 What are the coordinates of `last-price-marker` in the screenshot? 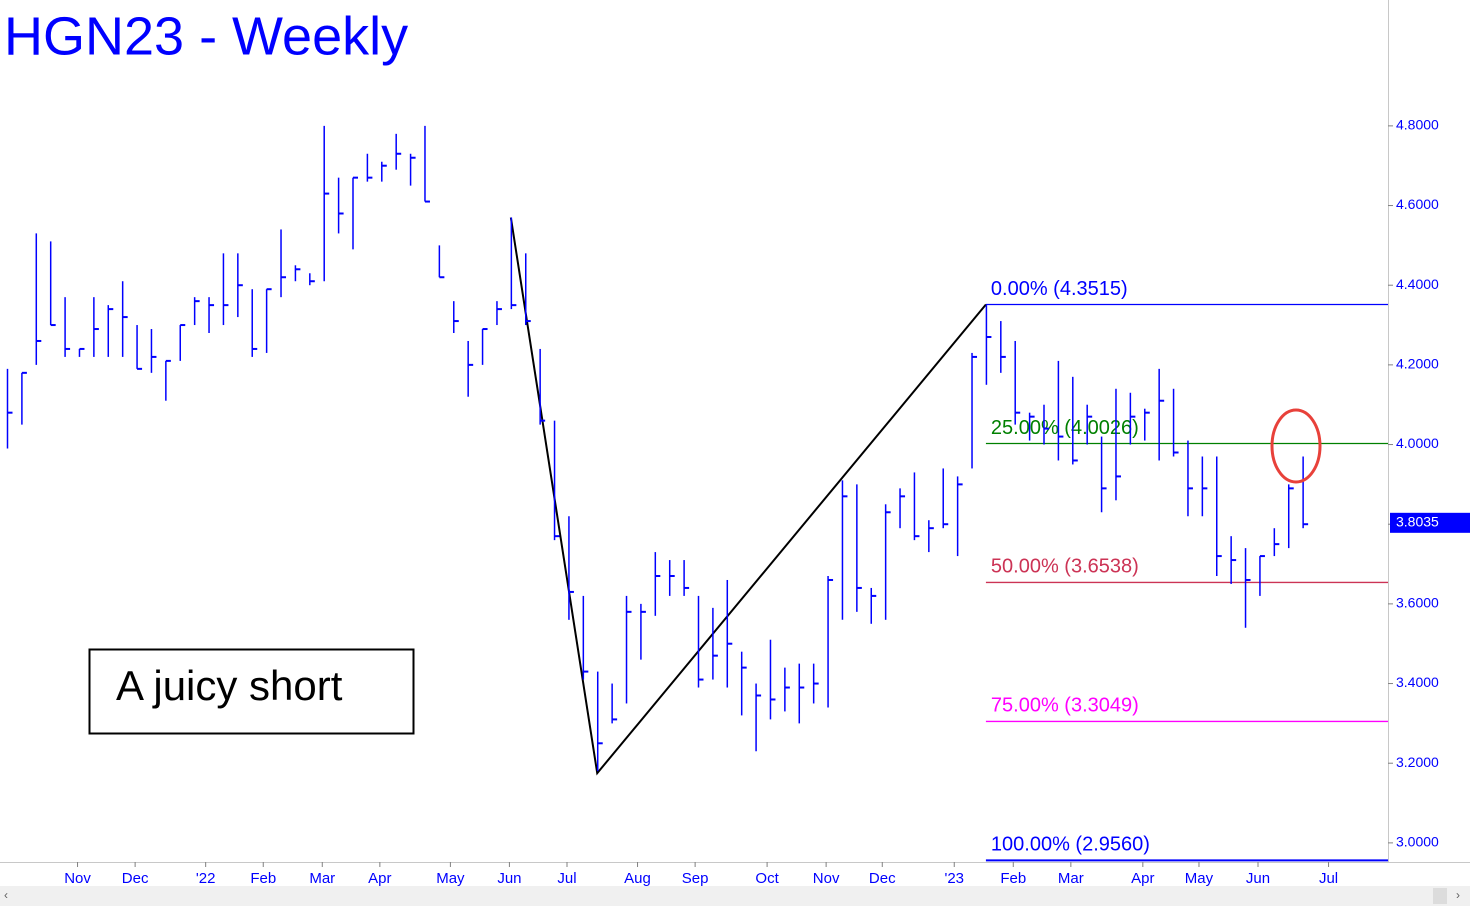 It's located at (1430, 522).